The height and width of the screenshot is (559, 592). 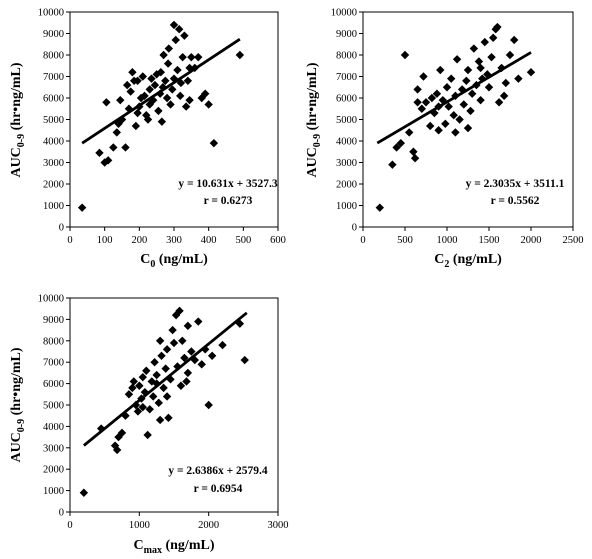 What do you see at coordinates (531, 240) in the screenshot?
I see `x-tick-label: 2000` at bounding box center [531, 240].